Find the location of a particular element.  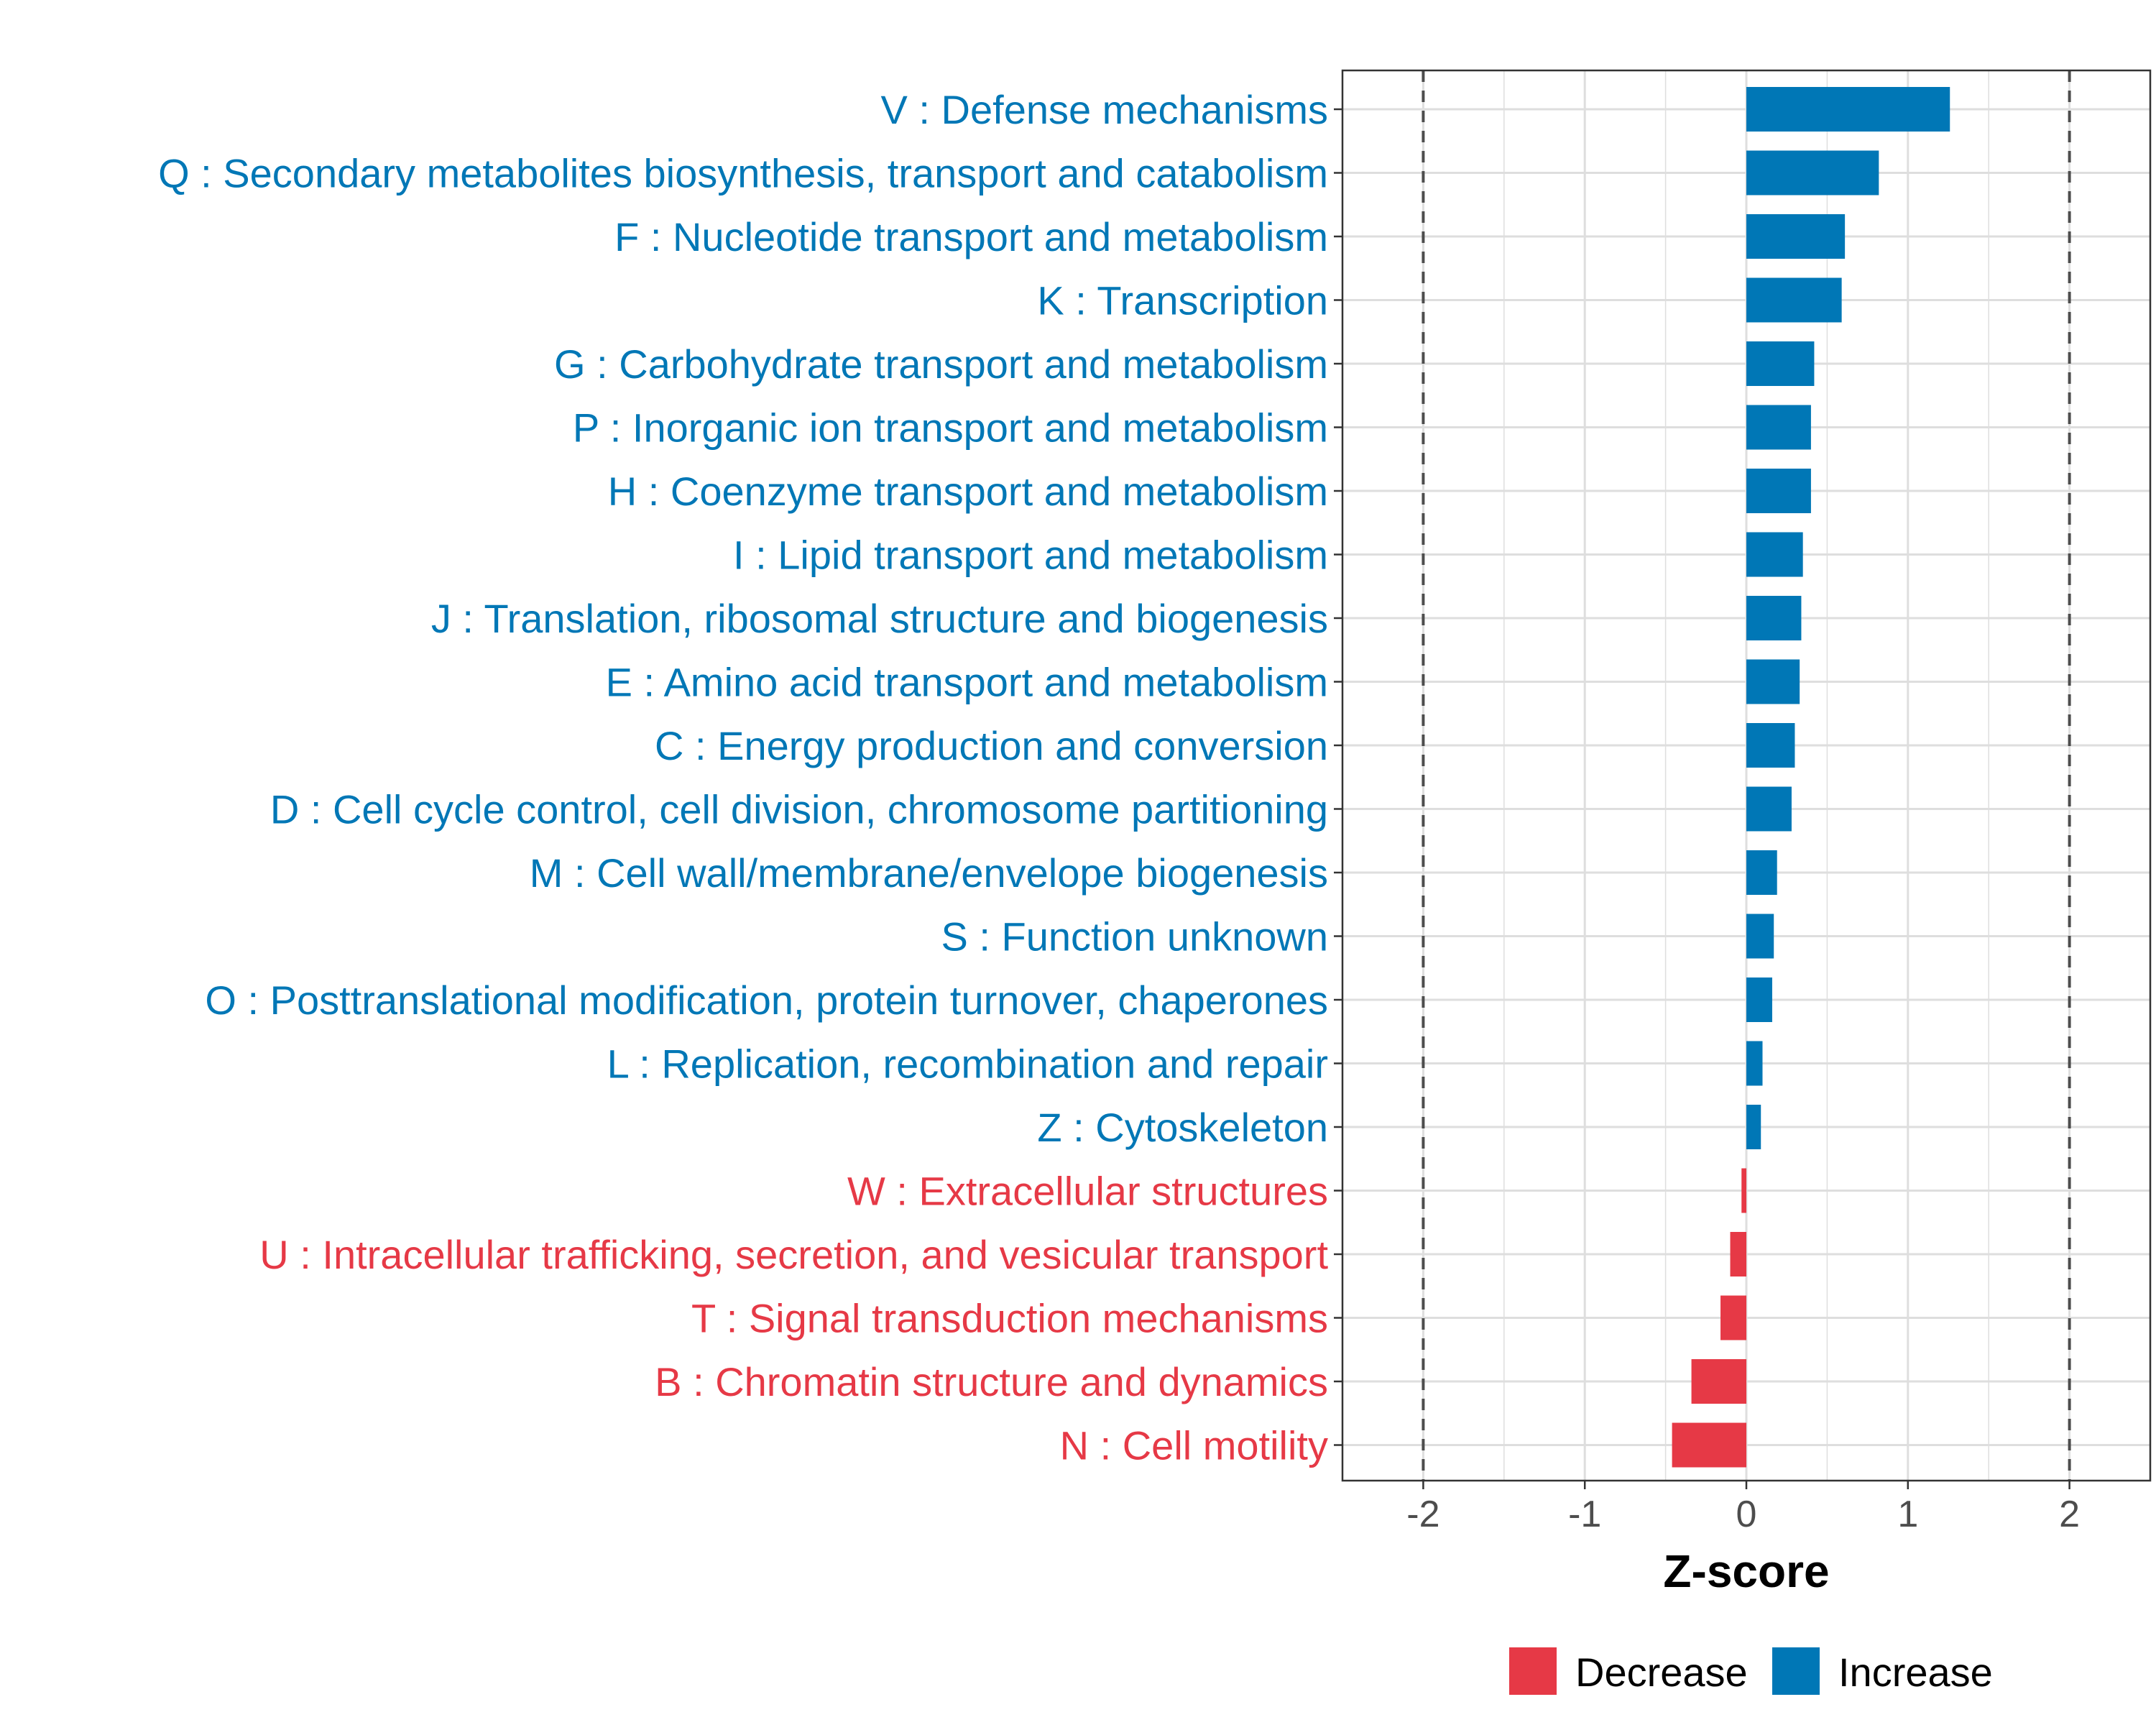

x-tick-label: -1 is located at coordinates (1585, 1514).